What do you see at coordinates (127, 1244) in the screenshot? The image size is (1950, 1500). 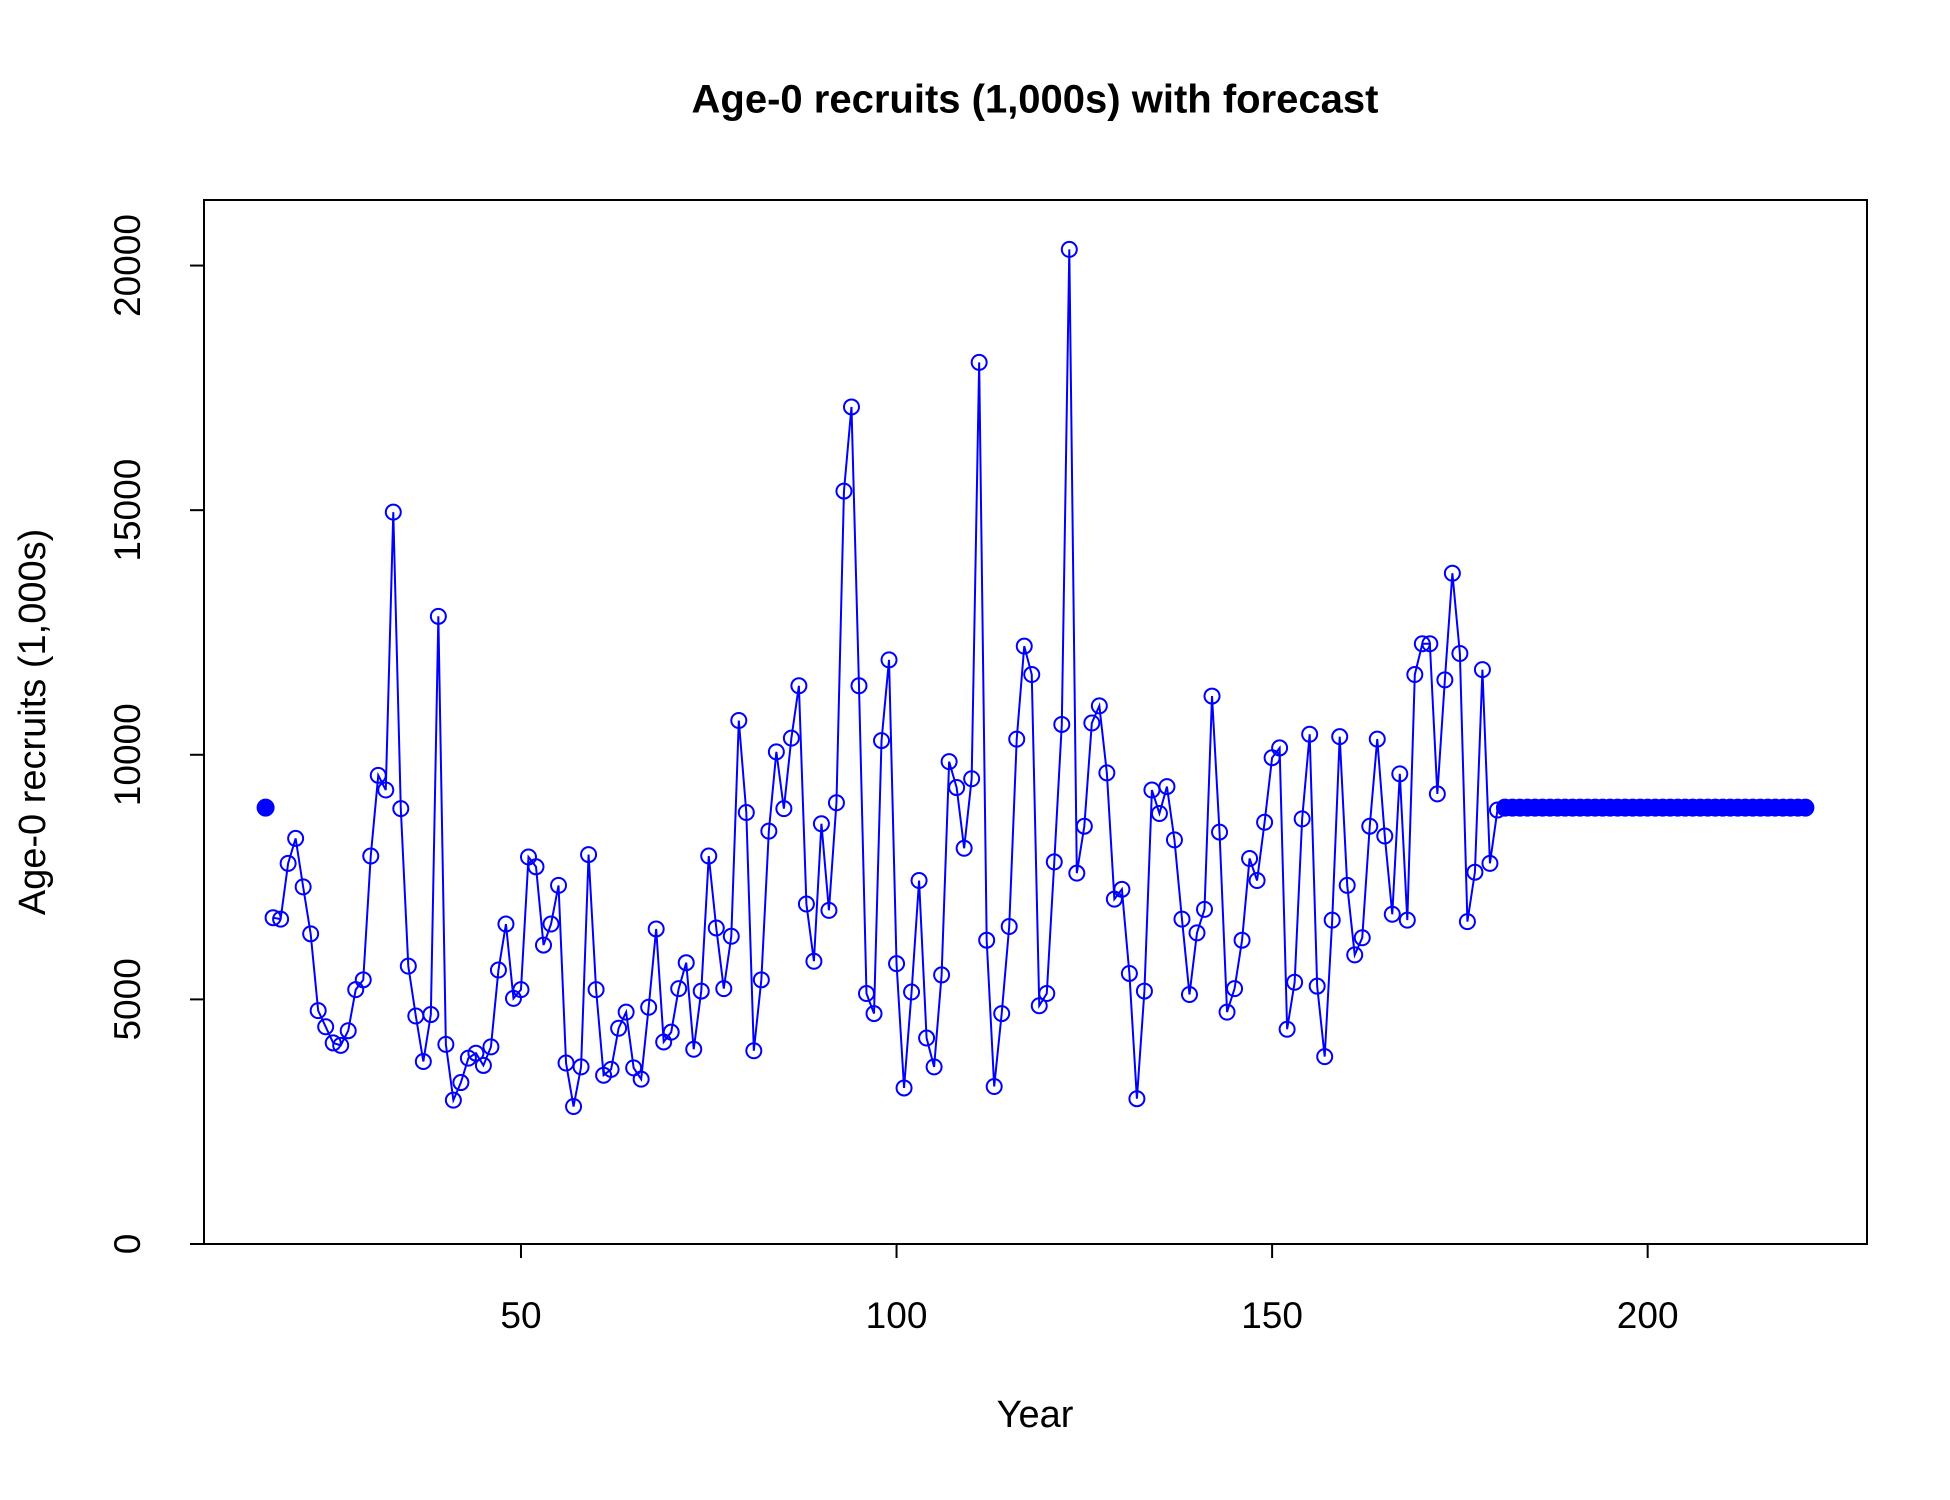 I see `y-tick-label: 0` at bounding box center [127, 1244].